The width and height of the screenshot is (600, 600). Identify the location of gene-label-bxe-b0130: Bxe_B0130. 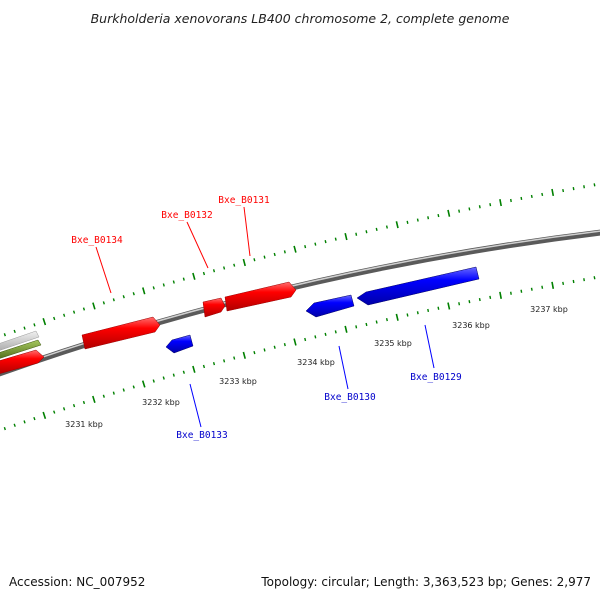
(350, 397).